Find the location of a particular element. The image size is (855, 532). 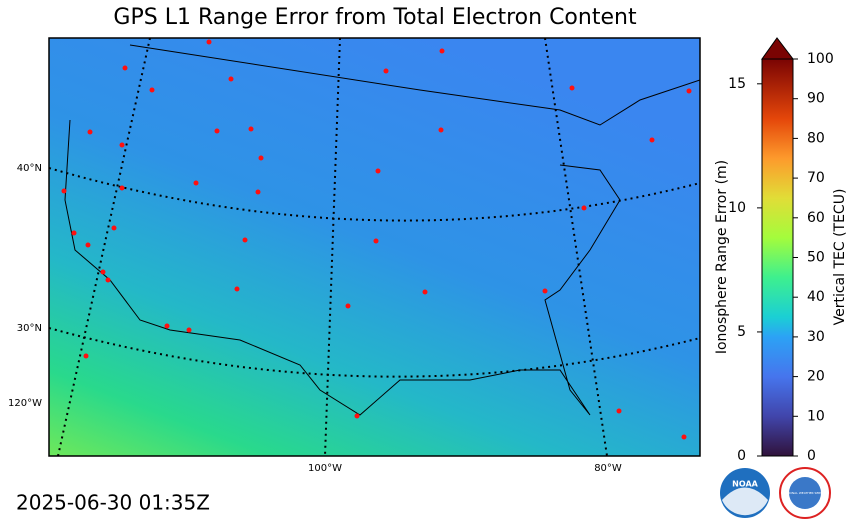

left-axis-label: Ionosphere Range Error (m) is located at coordinates (722, 257).